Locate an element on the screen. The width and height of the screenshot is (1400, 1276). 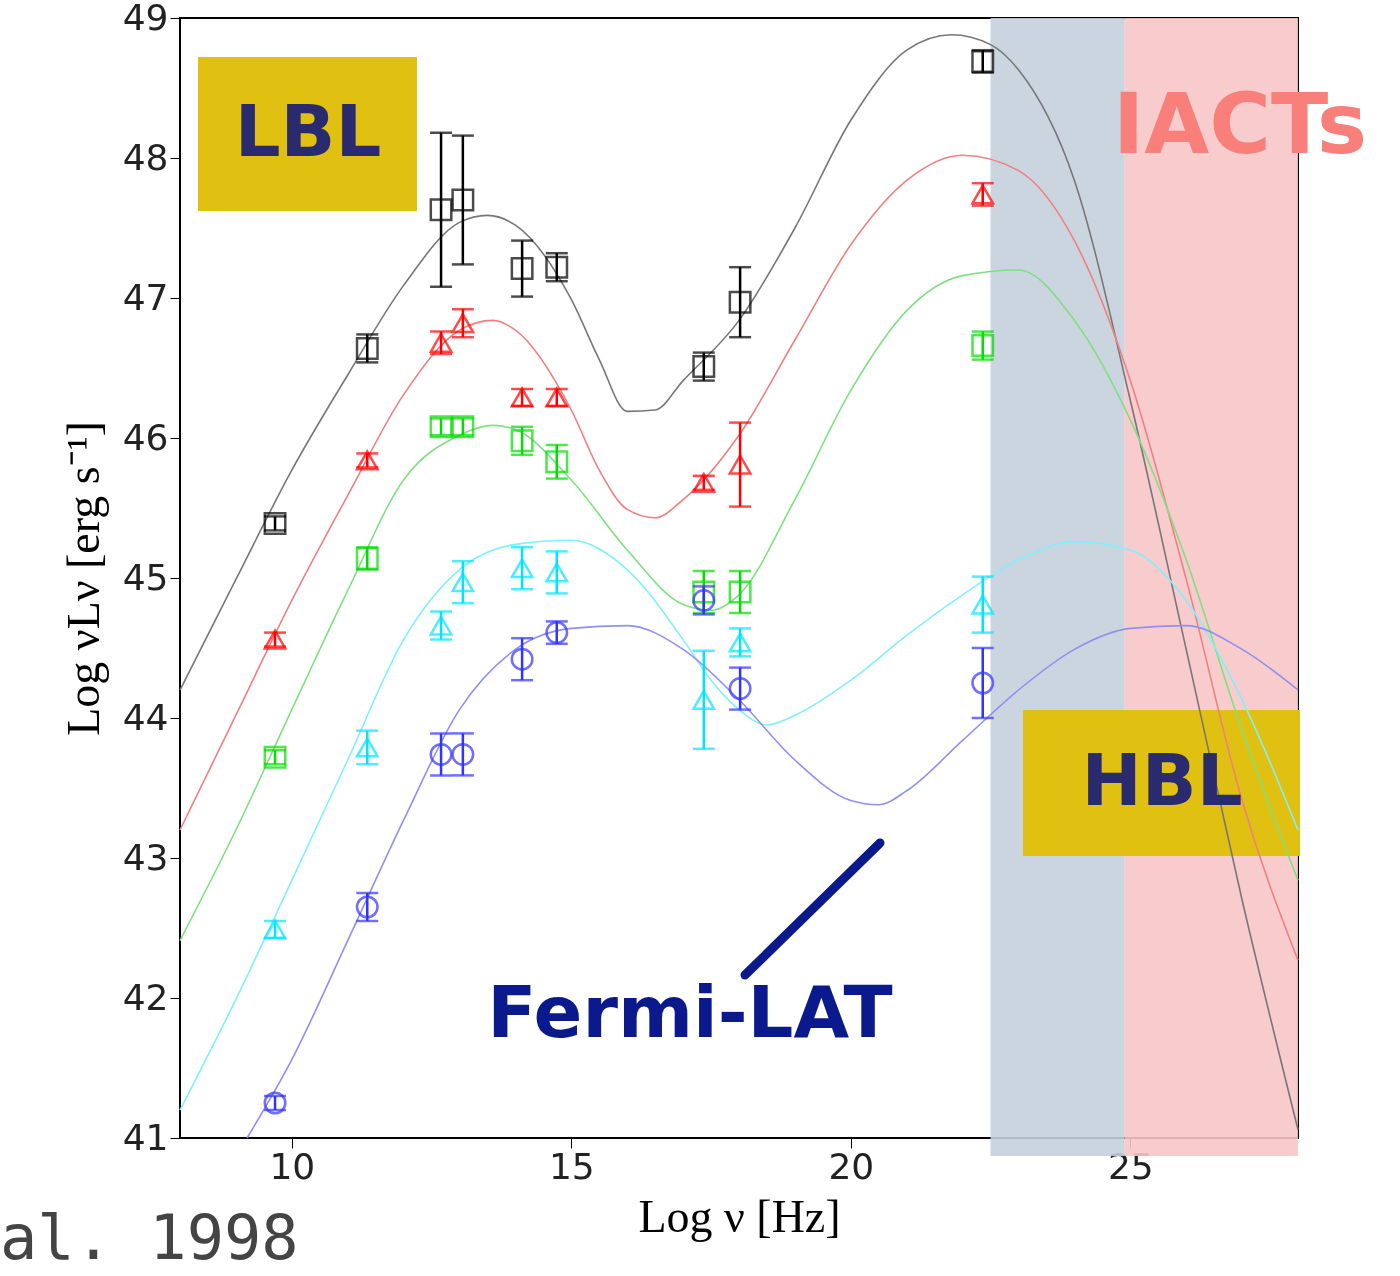
y-tick-label: 42 is located at coordinates (145, 997).